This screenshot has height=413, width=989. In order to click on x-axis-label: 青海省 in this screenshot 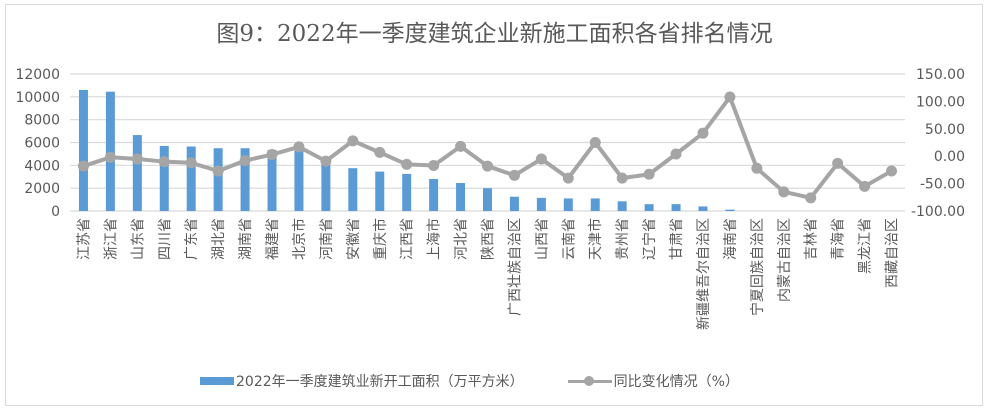, I will do `click(839, 239)`.